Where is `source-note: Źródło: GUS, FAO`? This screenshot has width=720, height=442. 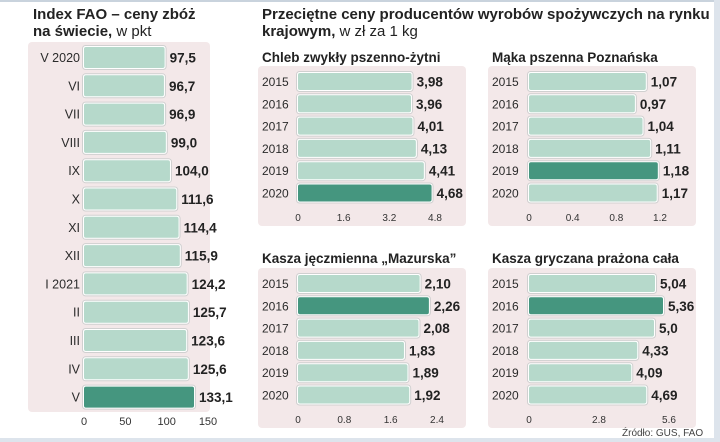 source-note: Źródło: GUS, FAO is located at coordinates (663, 433).